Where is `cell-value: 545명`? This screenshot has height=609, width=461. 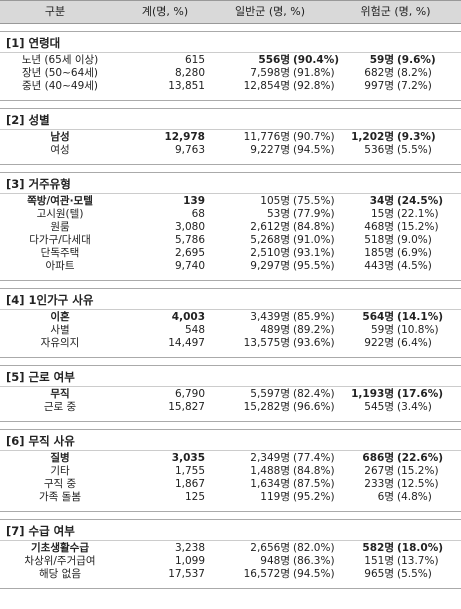 cell-value: 545명 is located at coordinates (379, 407).